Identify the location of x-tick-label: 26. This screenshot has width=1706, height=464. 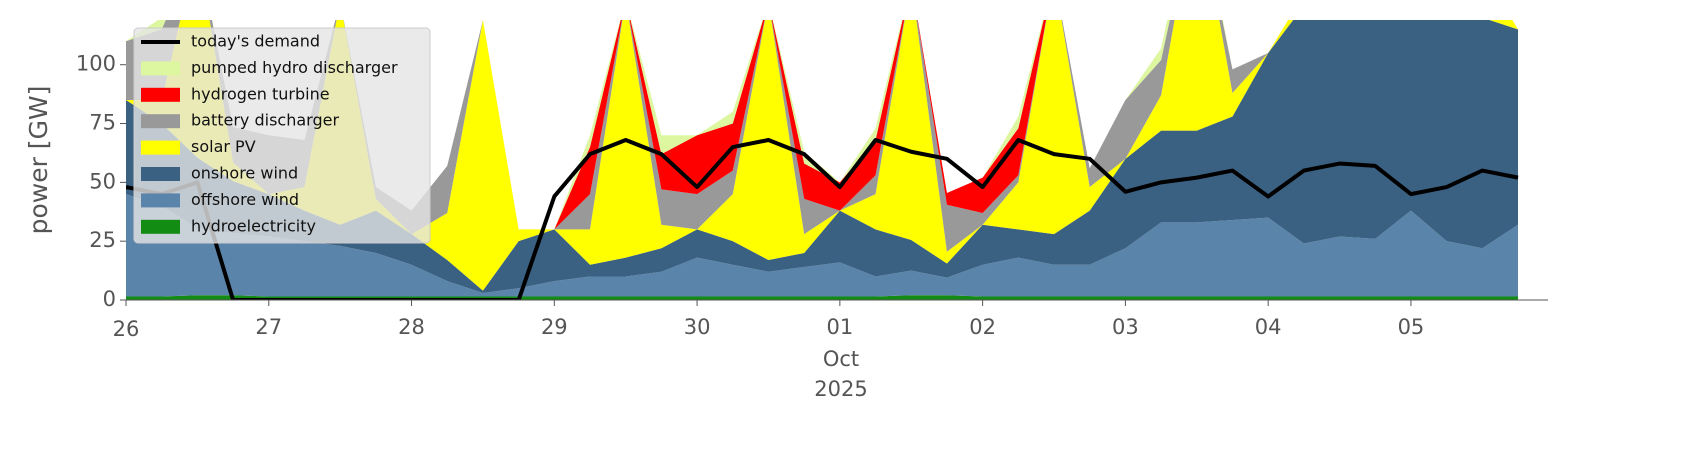
(126, 329).